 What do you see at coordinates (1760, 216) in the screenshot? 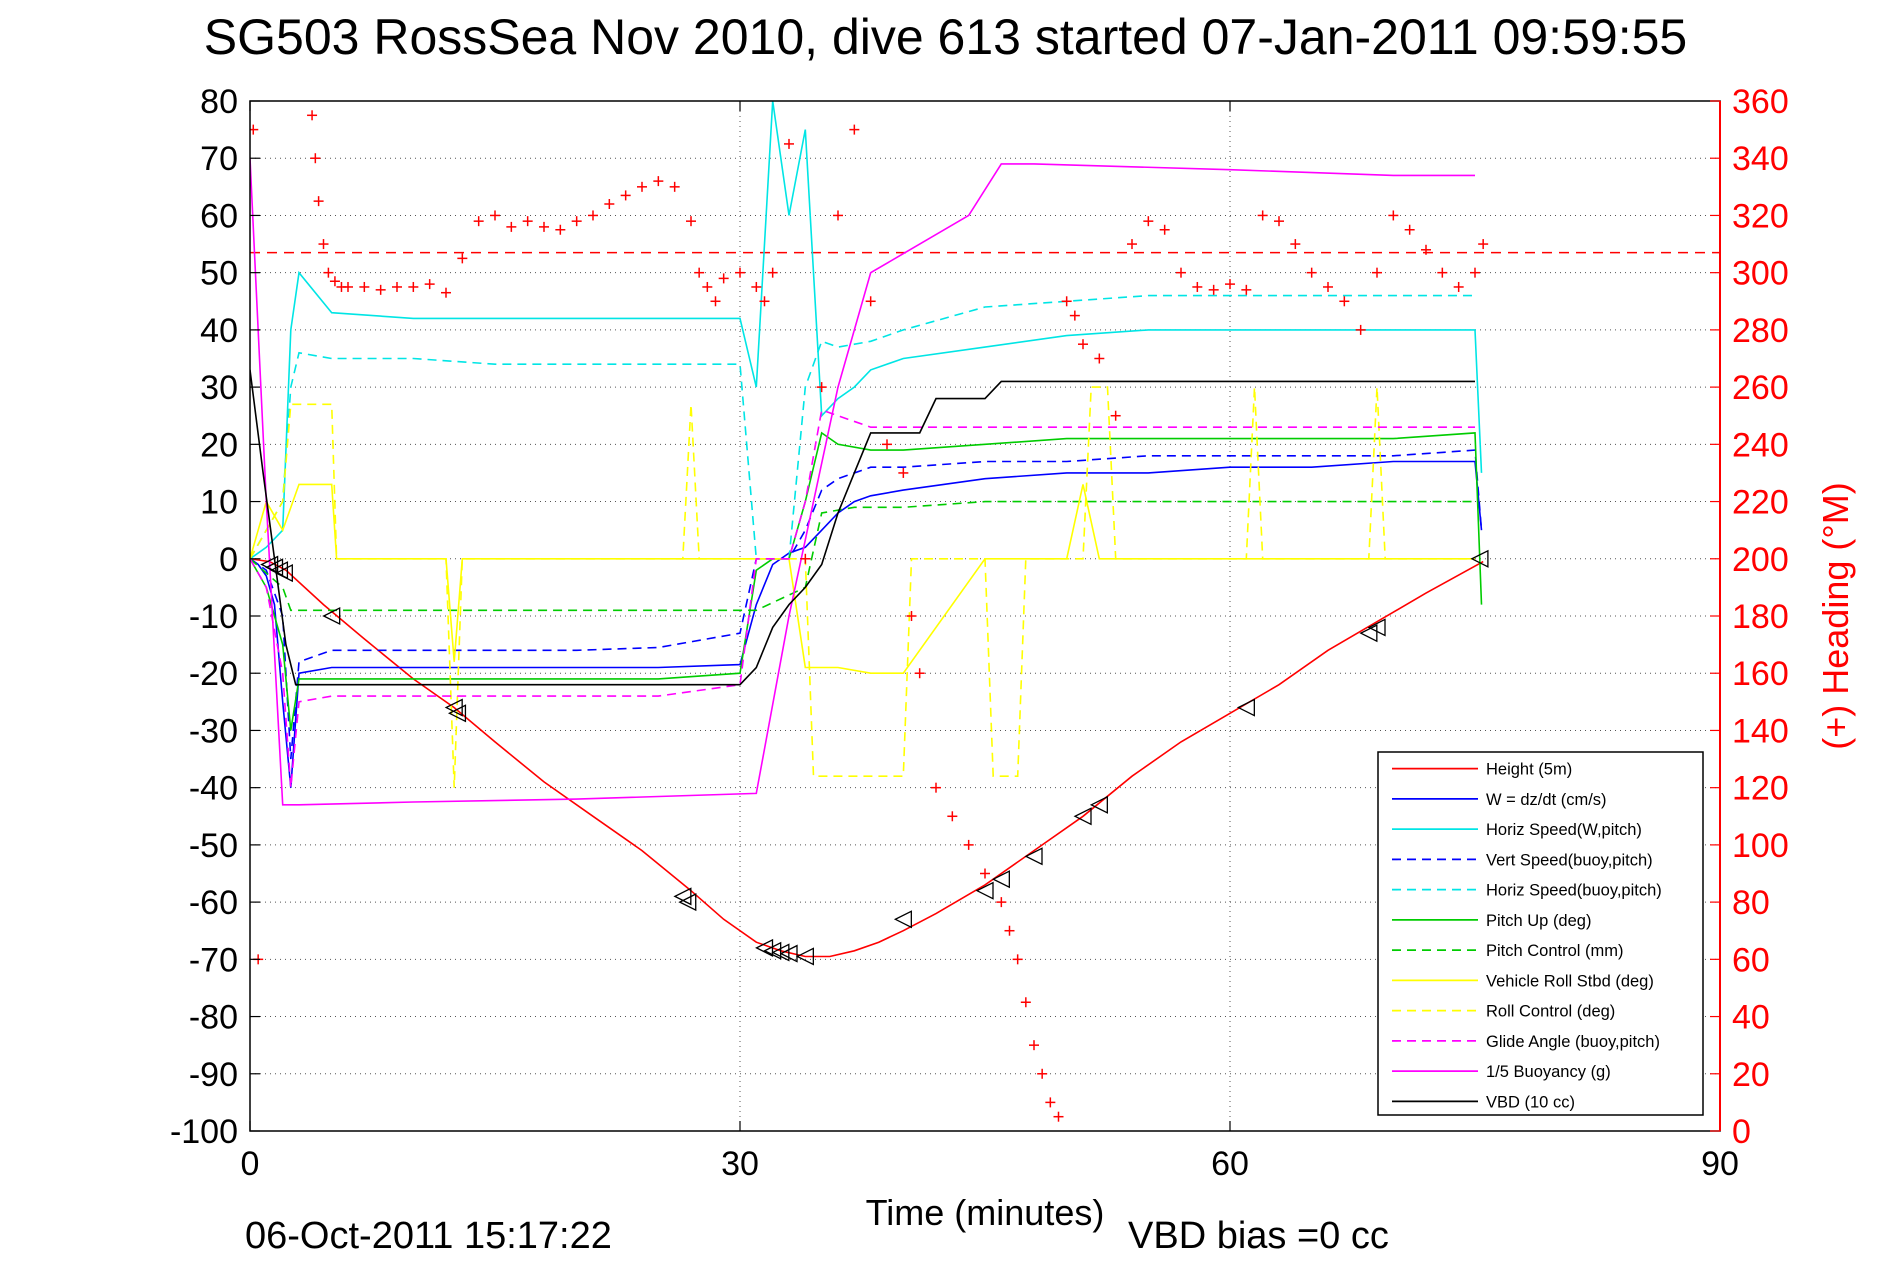
I see `y2-tick-label: 320` at bounding box center [1760, 216].